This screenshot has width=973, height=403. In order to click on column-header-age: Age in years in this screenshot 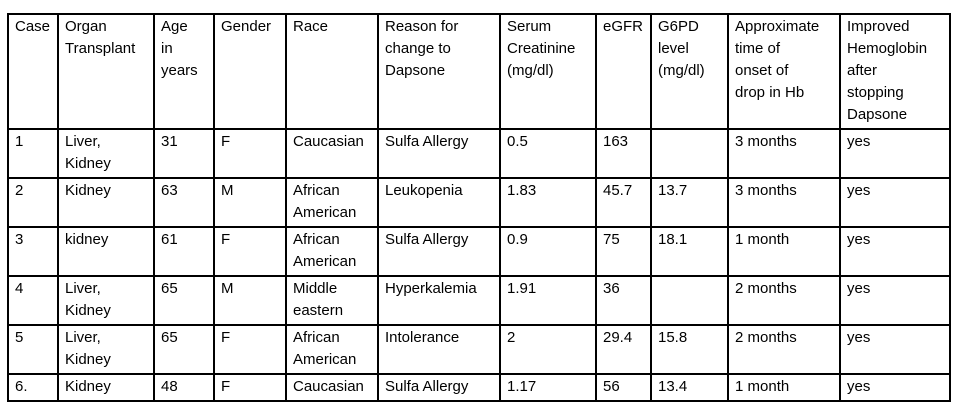, I will do `click(184, 71)`.